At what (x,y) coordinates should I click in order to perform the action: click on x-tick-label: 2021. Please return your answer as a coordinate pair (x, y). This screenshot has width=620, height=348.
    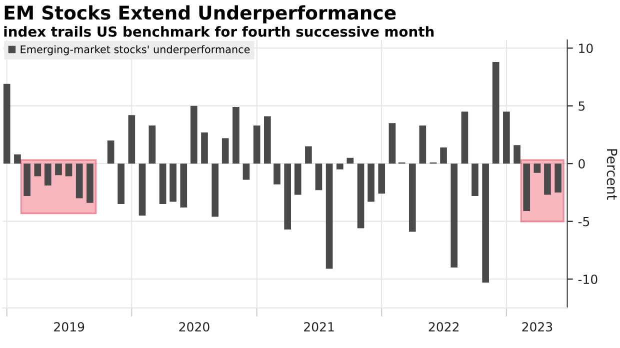
    Looking at the image, I should click on (319, 327).